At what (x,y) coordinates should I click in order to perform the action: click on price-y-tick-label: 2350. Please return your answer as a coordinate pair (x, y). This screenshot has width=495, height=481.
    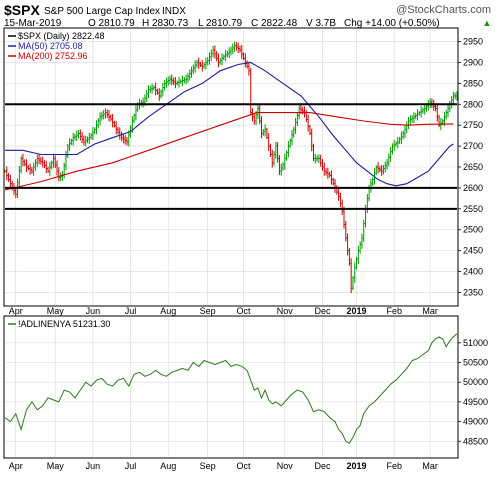
    Looking at the image, I should click on (473, 292).